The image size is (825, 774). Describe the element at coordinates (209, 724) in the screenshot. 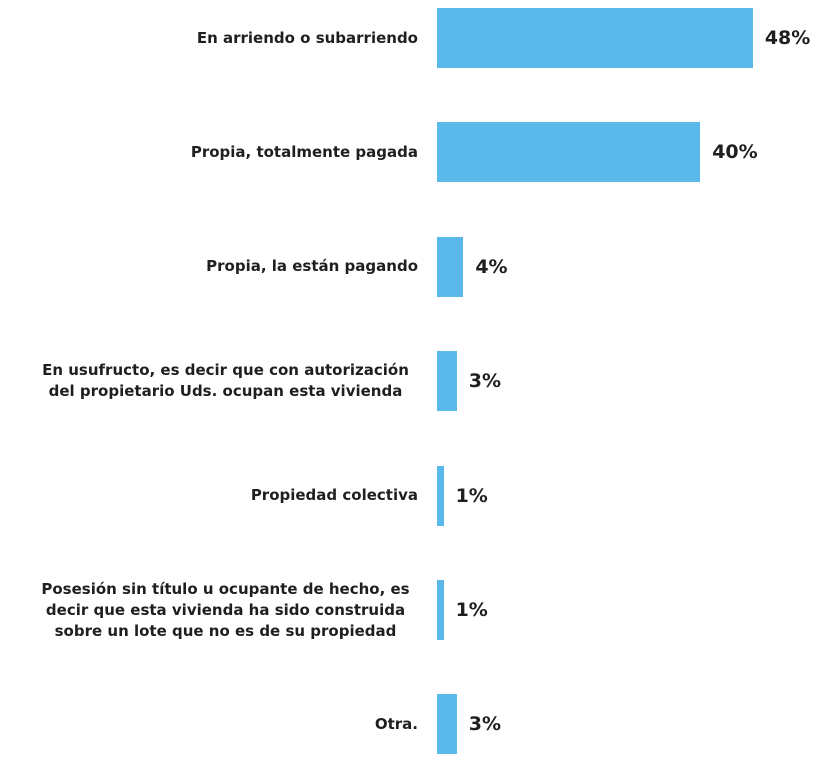

I see `category-label: Otra.` at that location.